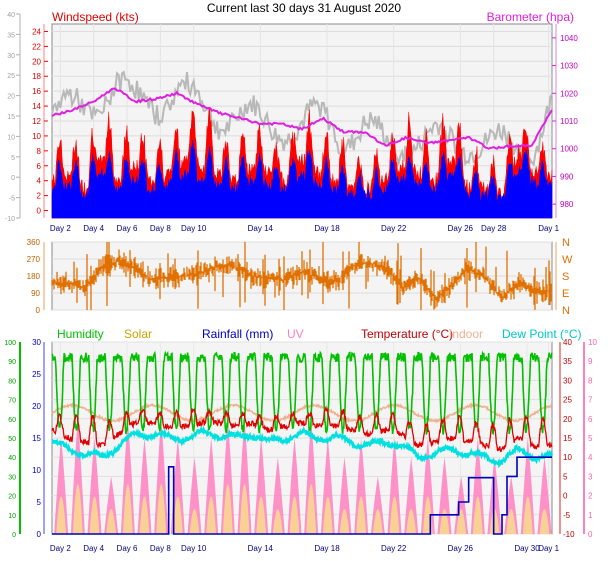  Describe the element at coordinates (590, 361) in the screenshot. I see `tick-label-uv: 9` at that location.